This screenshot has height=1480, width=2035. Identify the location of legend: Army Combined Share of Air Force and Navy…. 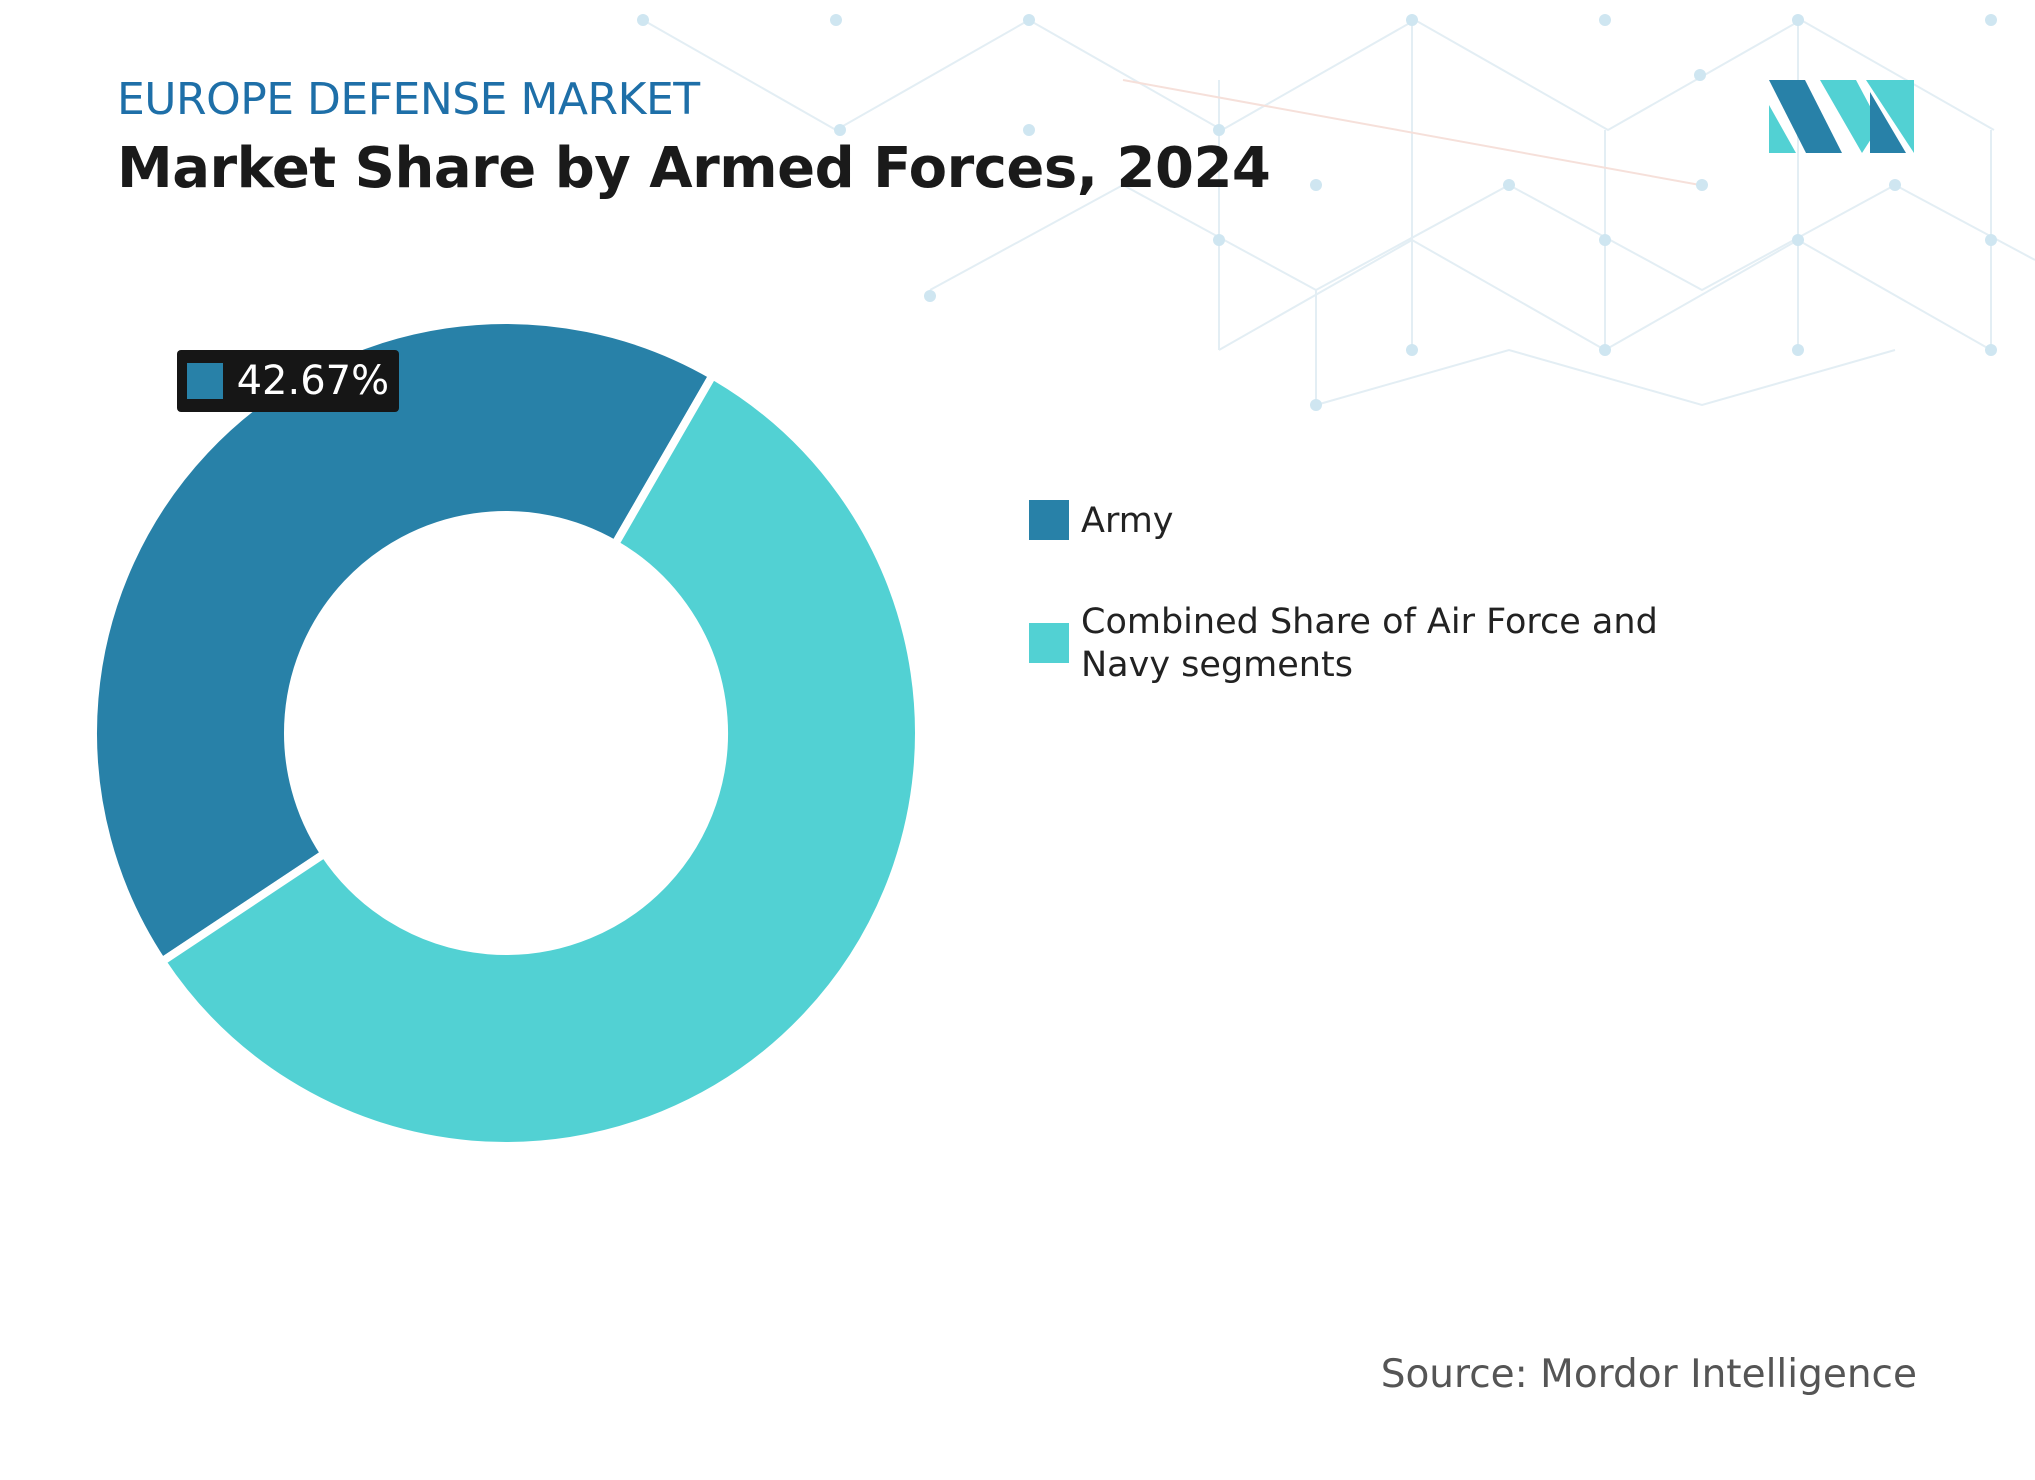
(1379, 622).